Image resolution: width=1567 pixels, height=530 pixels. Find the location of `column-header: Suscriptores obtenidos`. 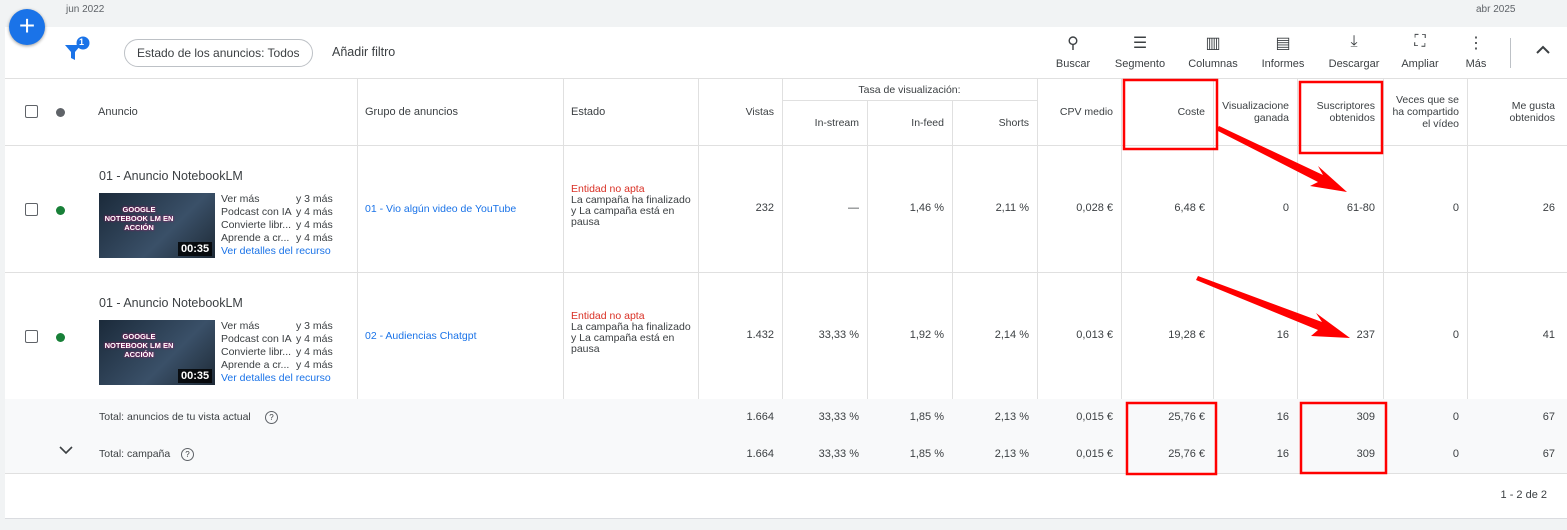

column-header: Suscriptores obtenidos is located at coordinates (1336, 111).